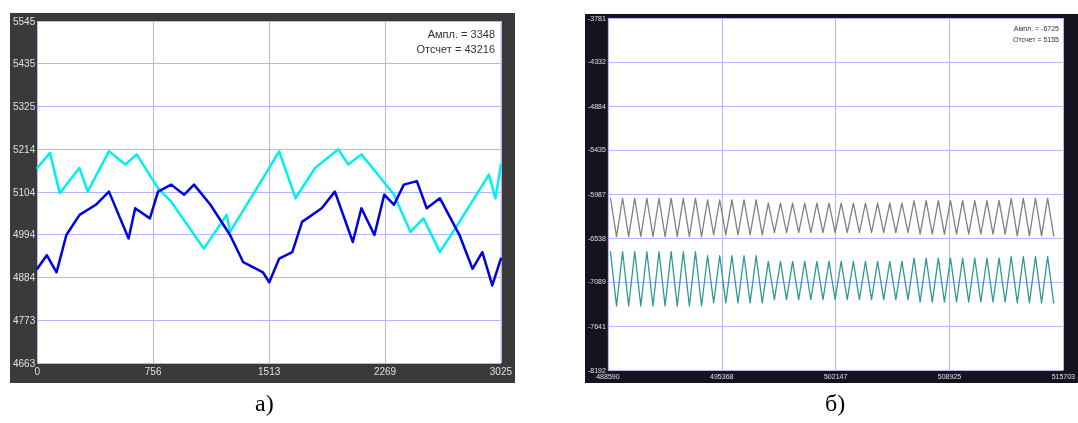 The width and height of the screenshot is (1078, 423). What do you see at coordinates (385, 371) in the screenshot?
I see `x-tick-label: 2269` at bounding box center [385, 371].